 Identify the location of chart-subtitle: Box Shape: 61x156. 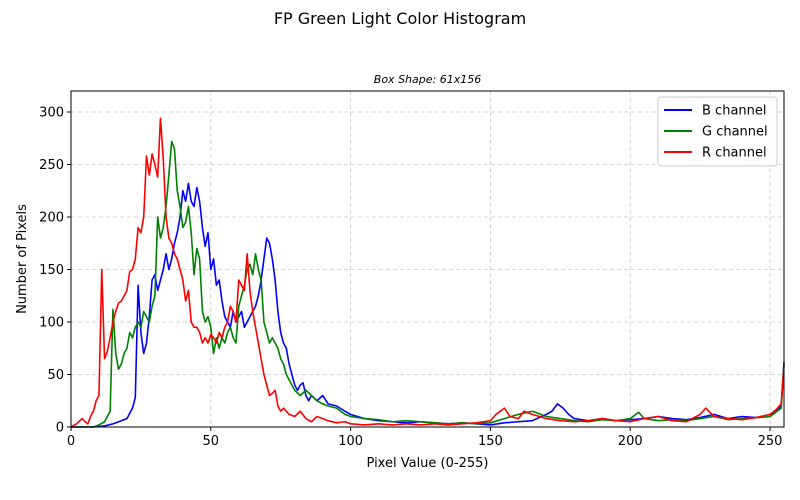
(427, 79).